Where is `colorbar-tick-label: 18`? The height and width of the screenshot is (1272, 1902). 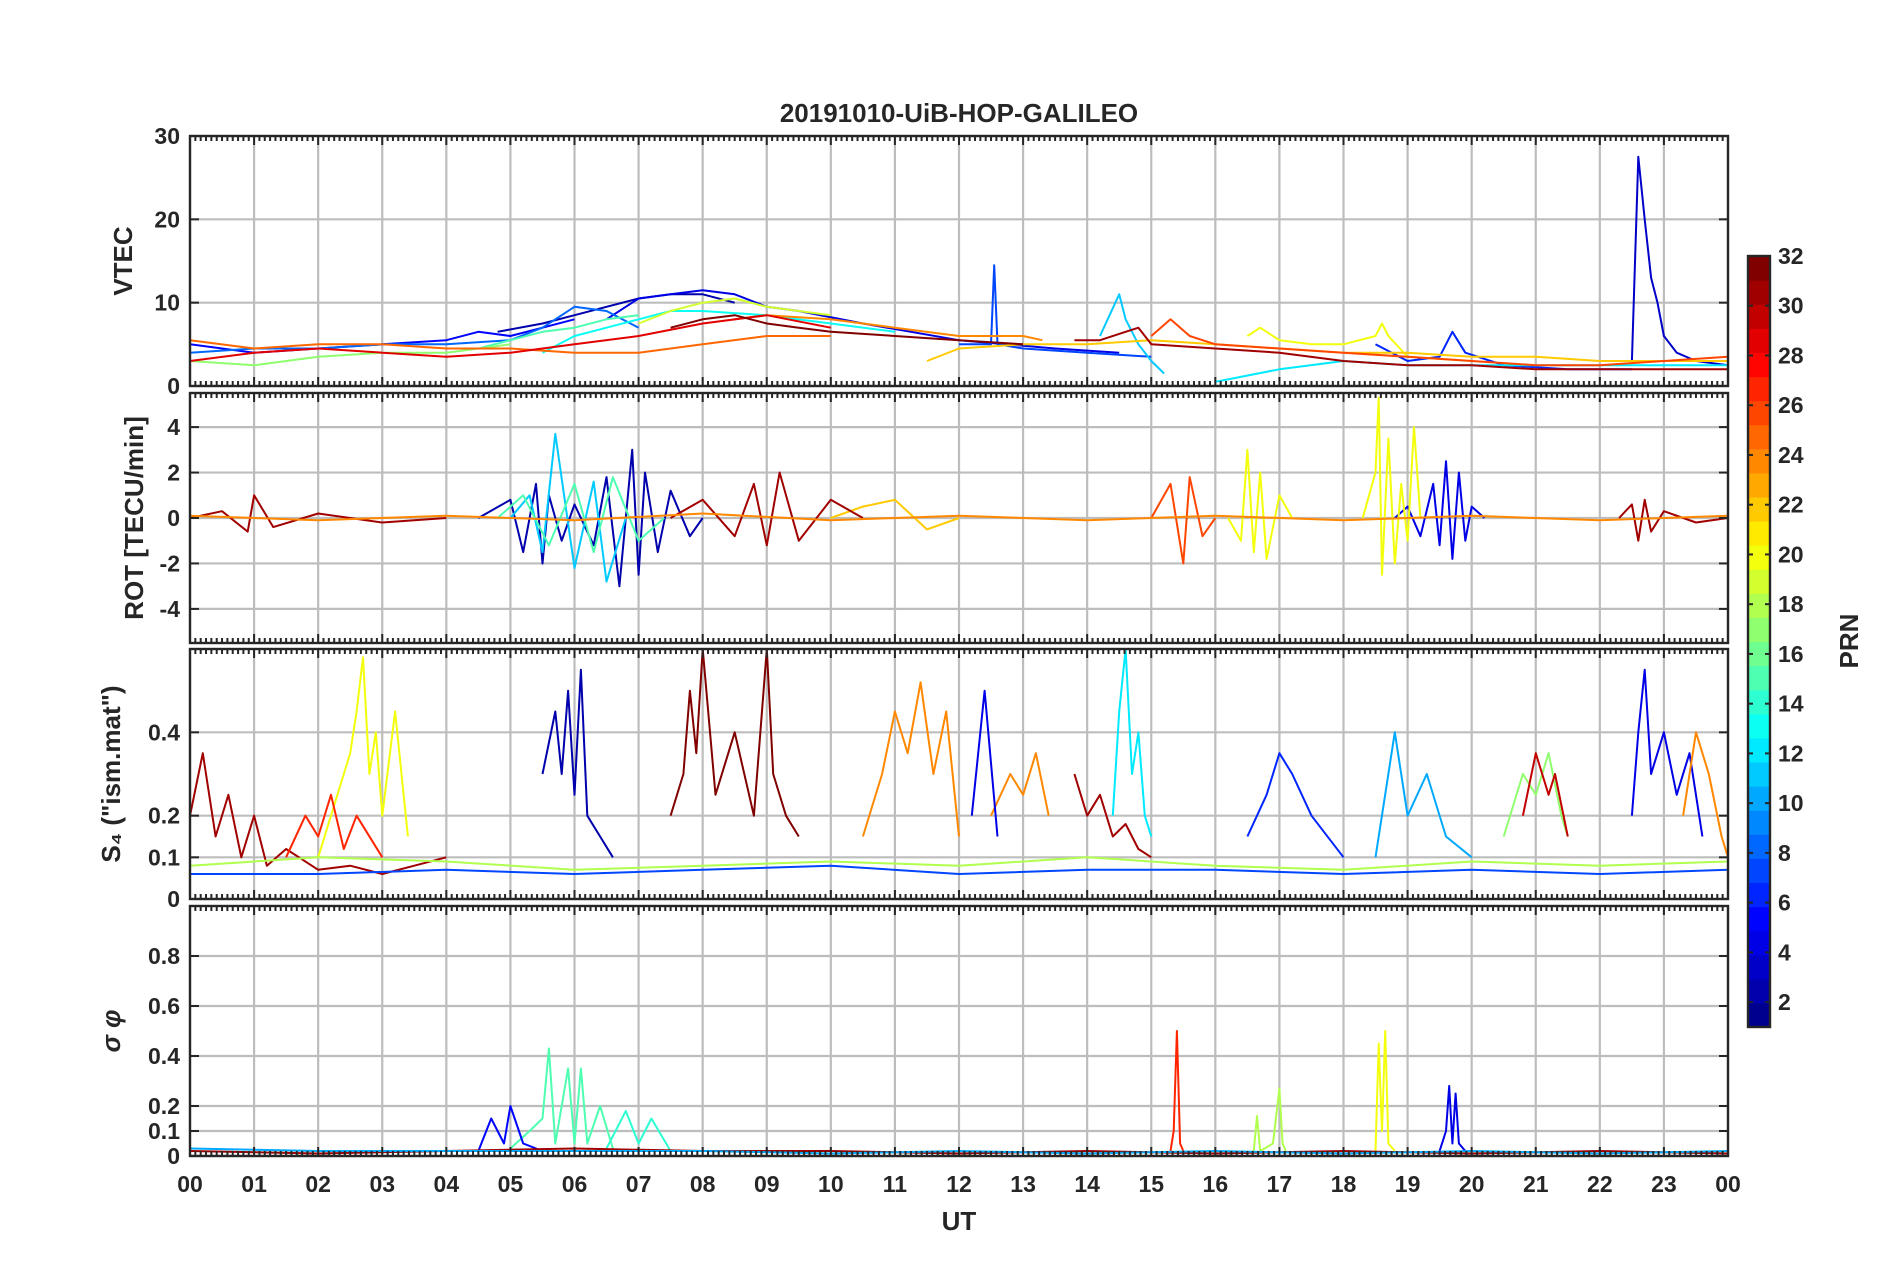 colorbar-tick-label: 18 is located at coordinates (1791, 604).